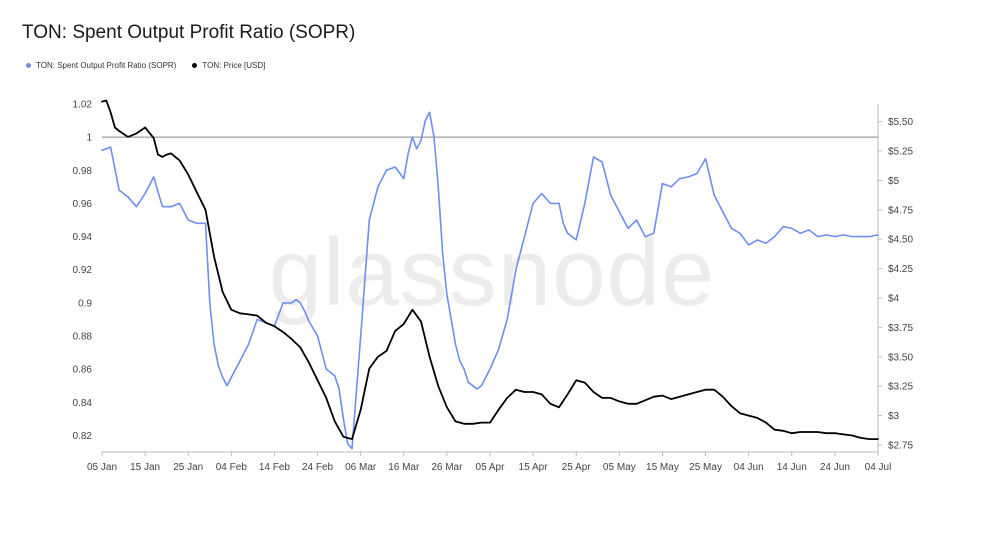  I want to click on x-tick-label: 26 Mar, so click(447, 467).